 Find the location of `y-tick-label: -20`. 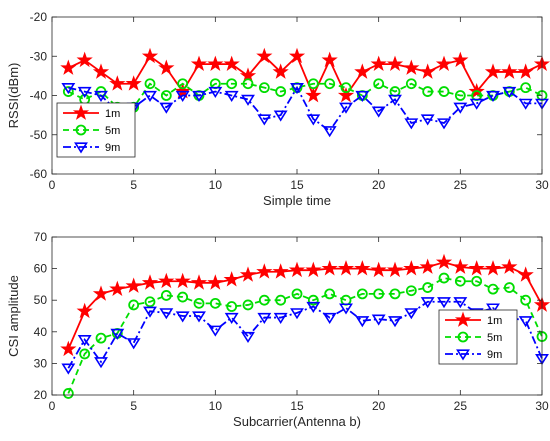

y-tick-label: -20 is located at coordinates (39, 17).